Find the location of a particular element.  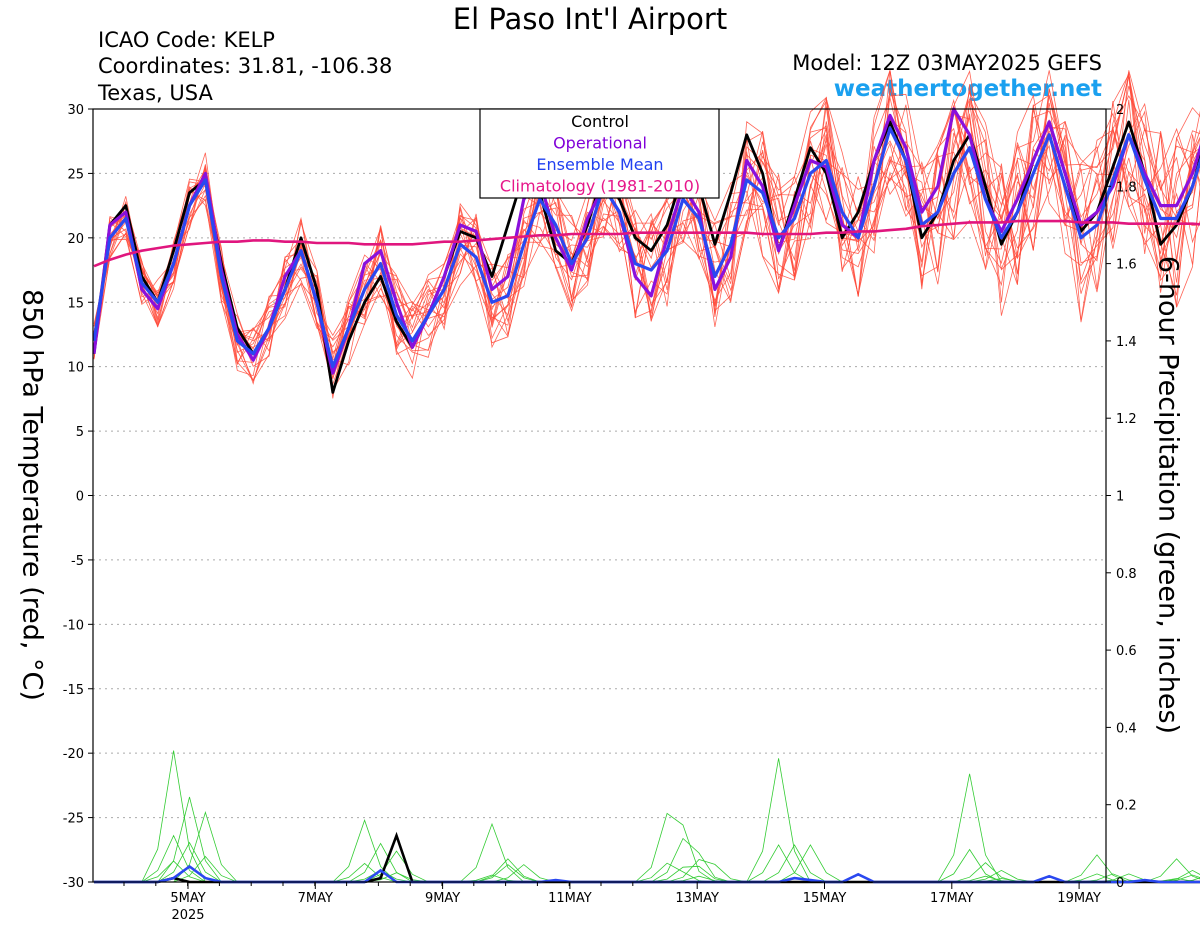

region: Texas, USA is located at coordinates (155, 93).